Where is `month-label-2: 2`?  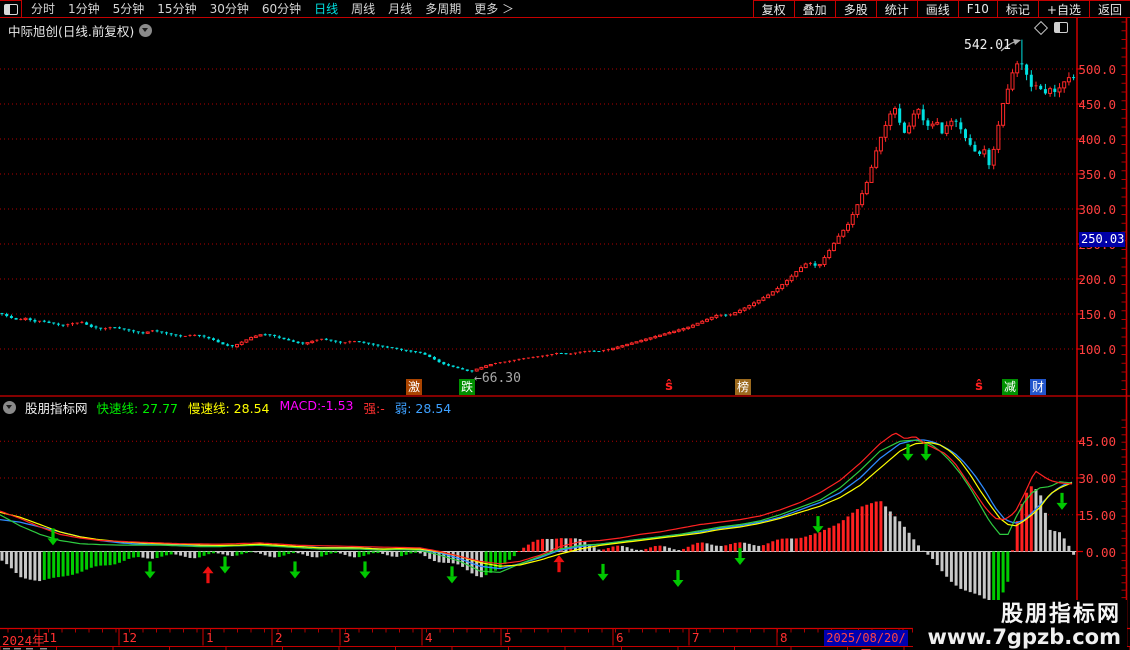 month-label-2: 2 is located at coordinates (279, 637).